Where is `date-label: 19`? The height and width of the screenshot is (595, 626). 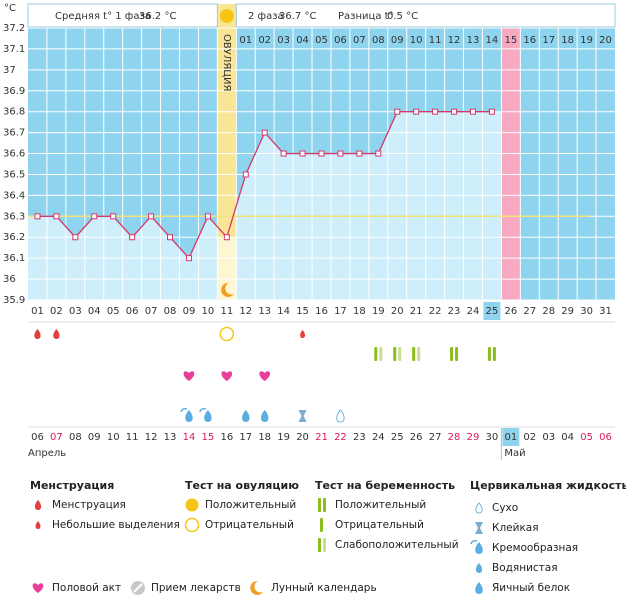 date-label: 19 is located at coordinates (283, 437).